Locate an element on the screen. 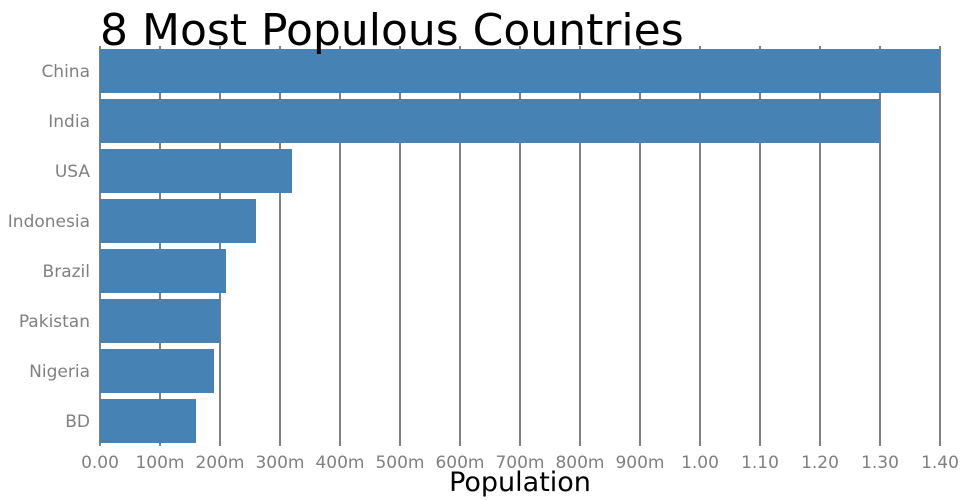 The image size is (960, 500). bar-bd is located at coordinates (148, 421).